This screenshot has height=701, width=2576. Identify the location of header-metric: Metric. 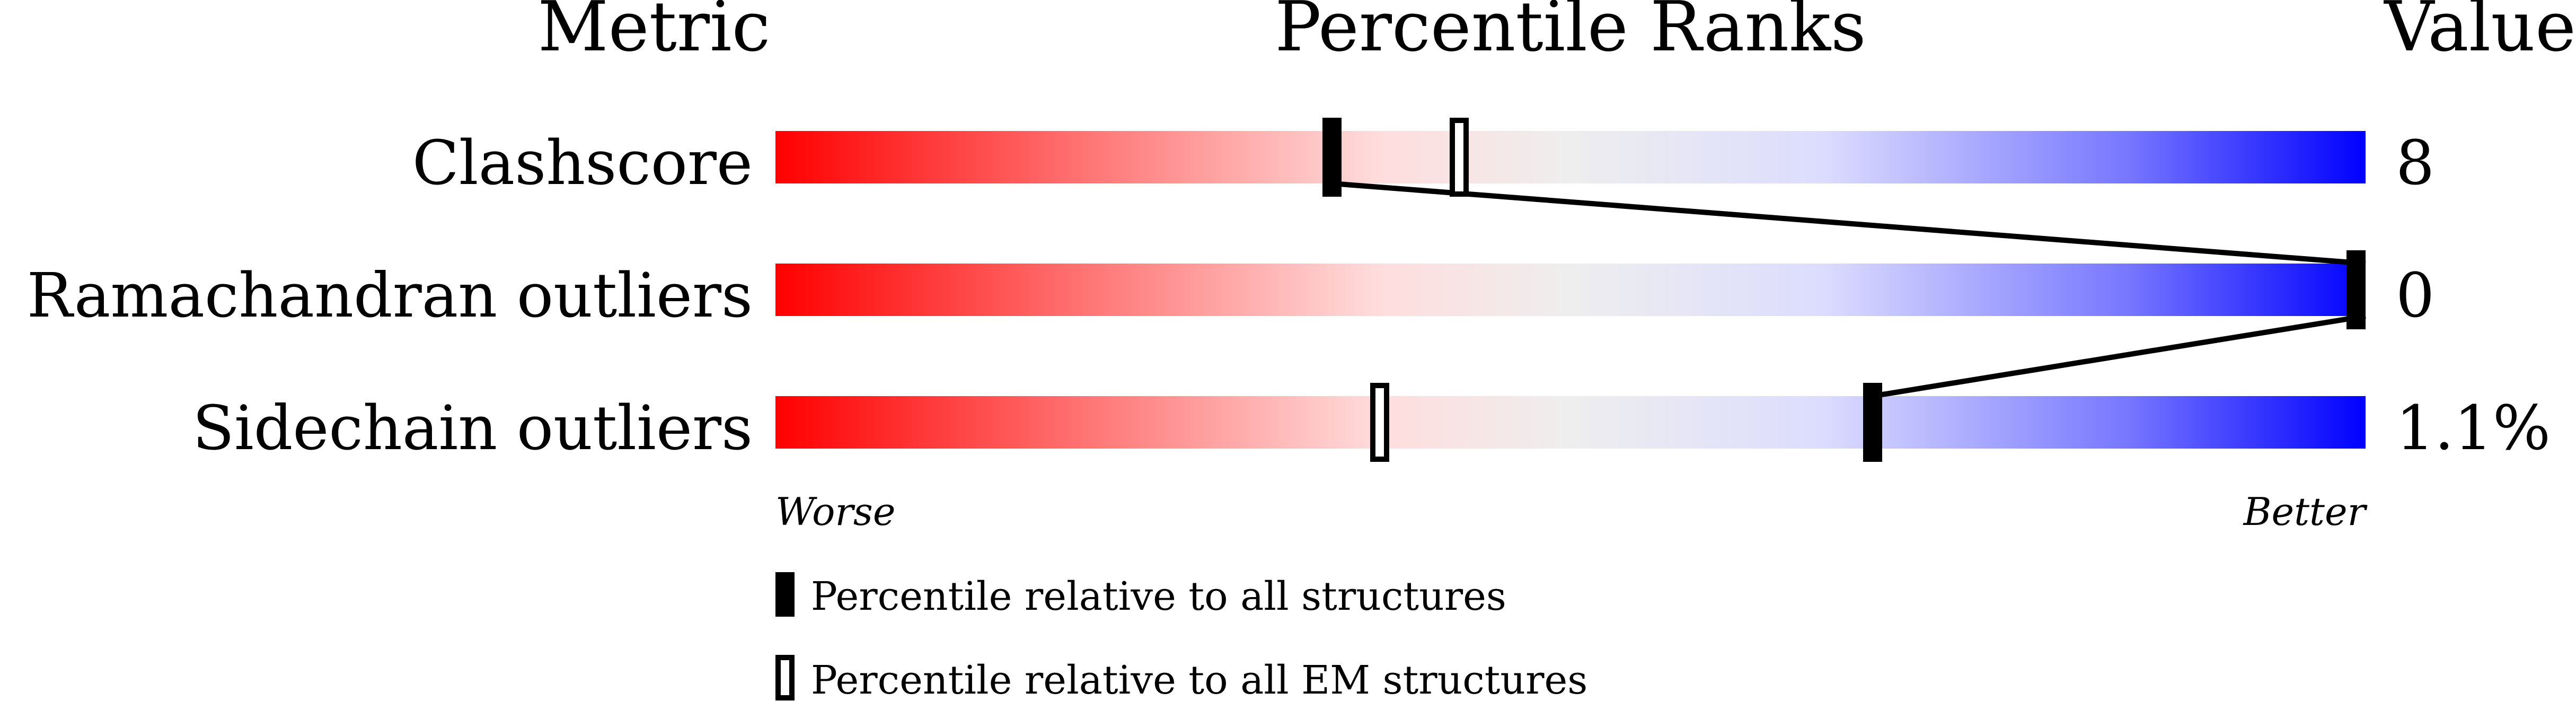
(654, 33).